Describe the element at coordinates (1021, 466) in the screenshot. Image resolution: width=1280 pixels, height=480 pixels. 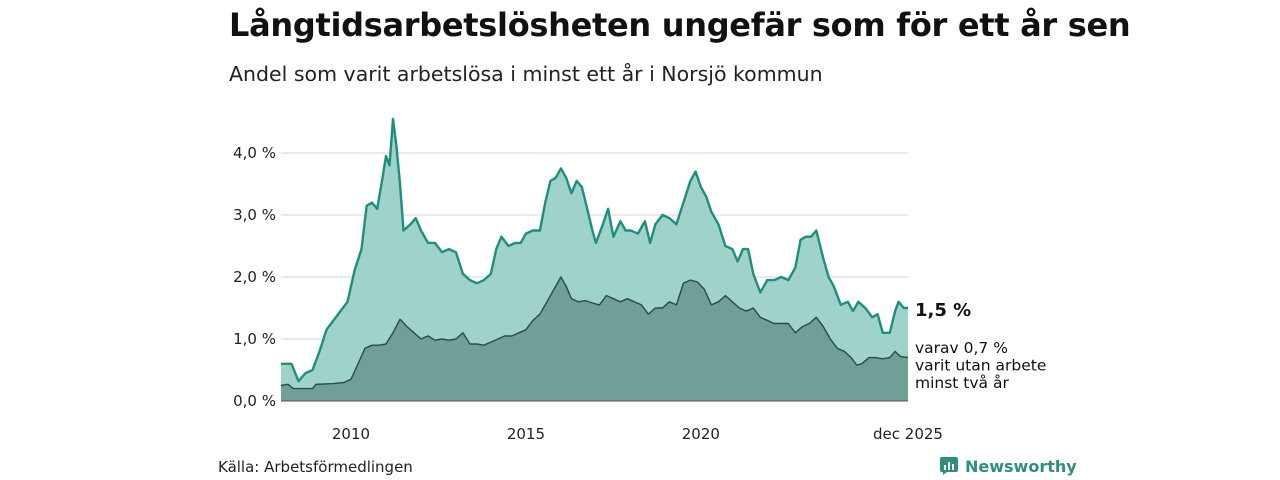
I see `brand-name: Newsworthy` at that location.